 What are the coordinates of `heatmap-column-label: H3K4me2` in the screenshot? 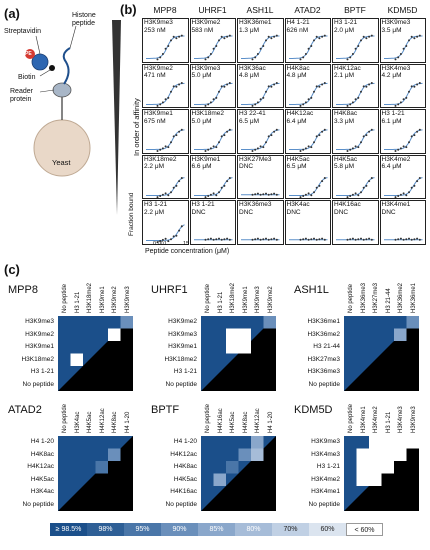 It's located at (376, 419).